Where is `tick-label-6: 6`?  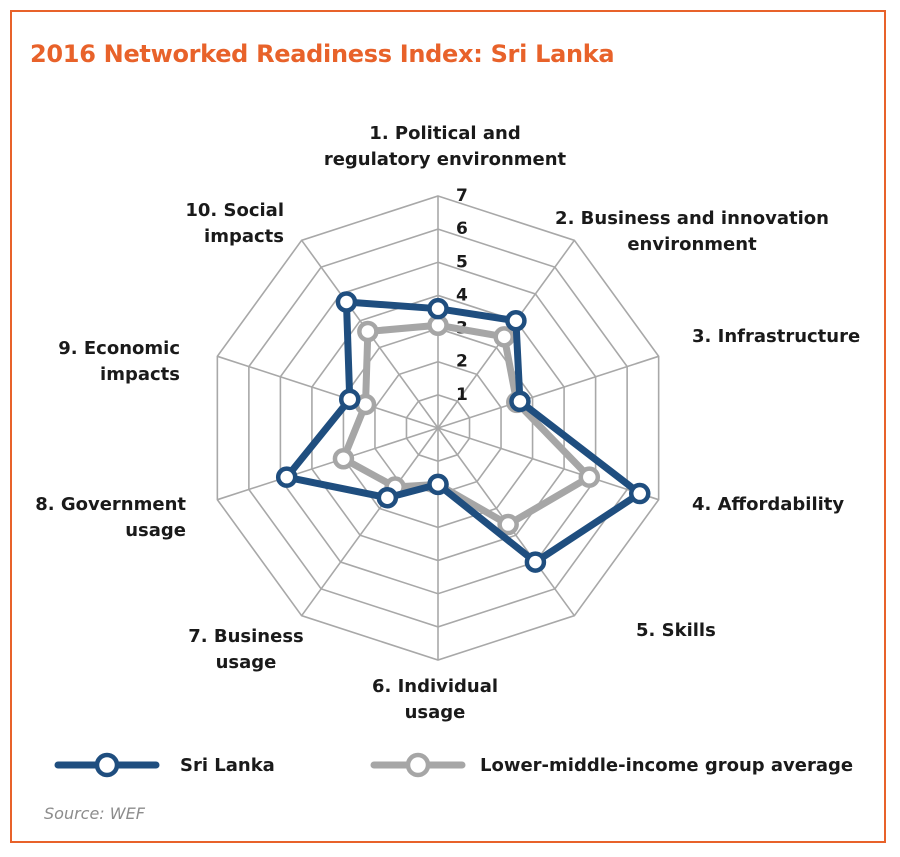
tick-label-6: 6 is located at coordinates (462, 229).